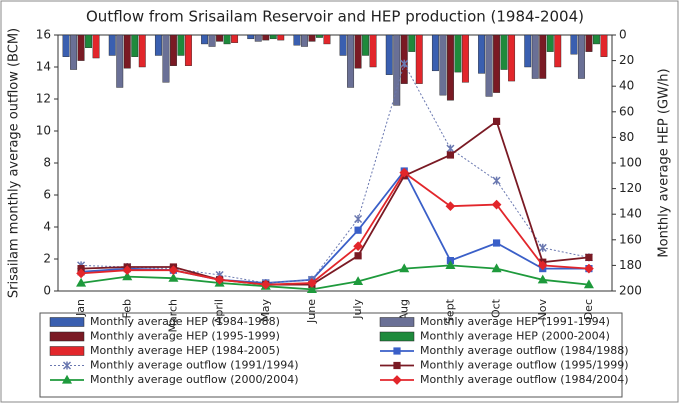  I want to click on x-tick-label: Feb, so click(126, 308).